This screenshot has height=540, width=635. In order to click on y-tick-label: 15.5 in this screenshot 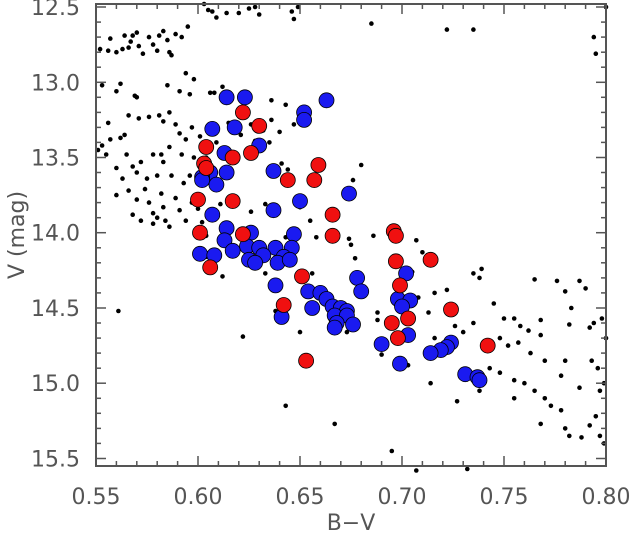, I will do `click(55, 460)`.